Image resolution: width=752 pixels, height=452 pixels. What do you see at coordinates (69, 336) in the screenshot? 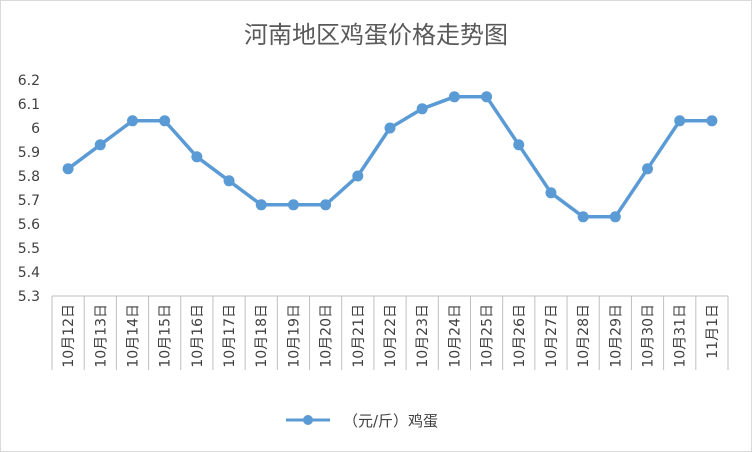
I see `x-tick-label: 10月12日` at bounding box center [69, 336].